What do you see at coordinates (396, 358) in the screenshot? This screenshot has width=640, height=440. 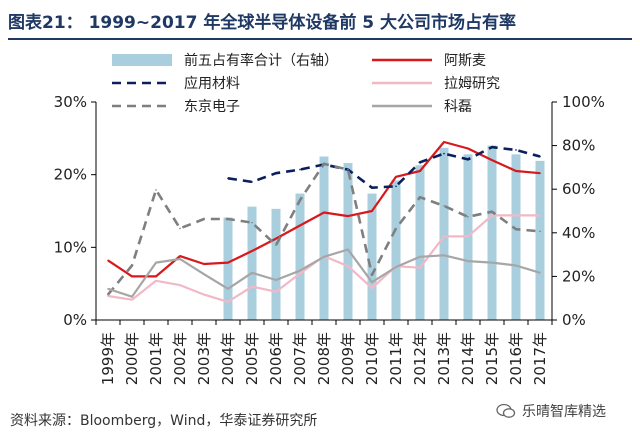 I see `x-tick-label: 2011年` at bounding box center [396, 358].